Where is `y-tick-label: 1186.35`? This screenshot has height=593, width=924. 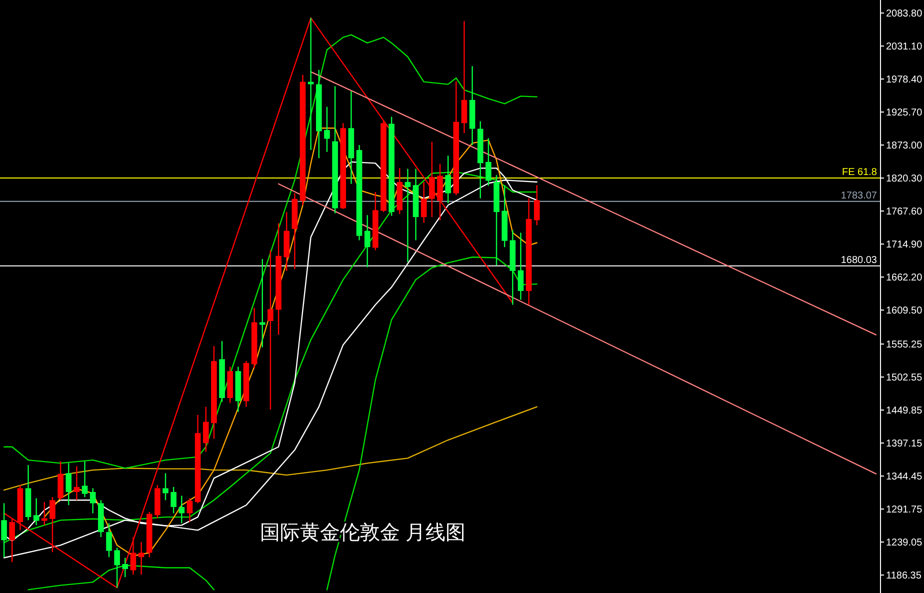
y-tick-label: 1186.35 is located at coordinates (904, 576).